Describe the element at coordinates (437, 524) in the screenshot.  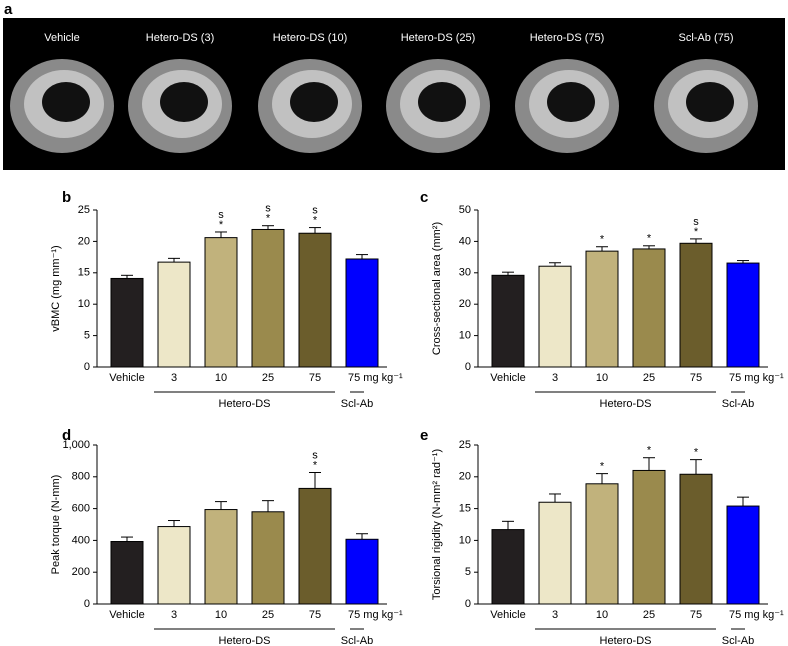
I see `y-axis-label: Torsional rigidity (N-mm² rad⁻¹)` at that location.